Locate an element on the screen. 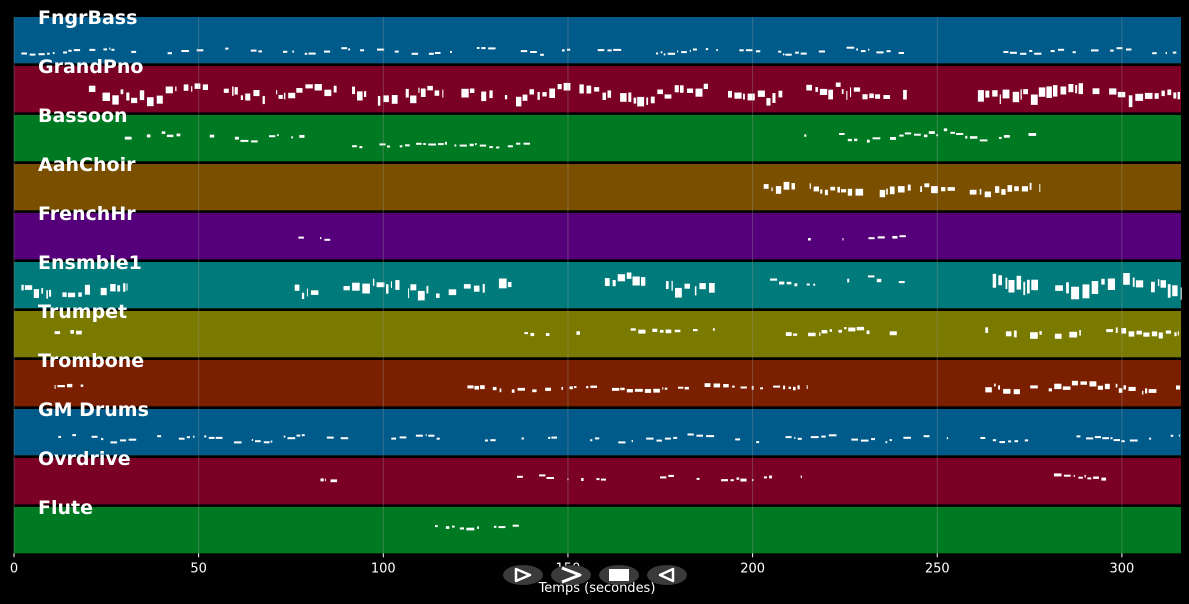 This screenshot has height=604, width=1189. stop-button is located at coordinates (619, 575).